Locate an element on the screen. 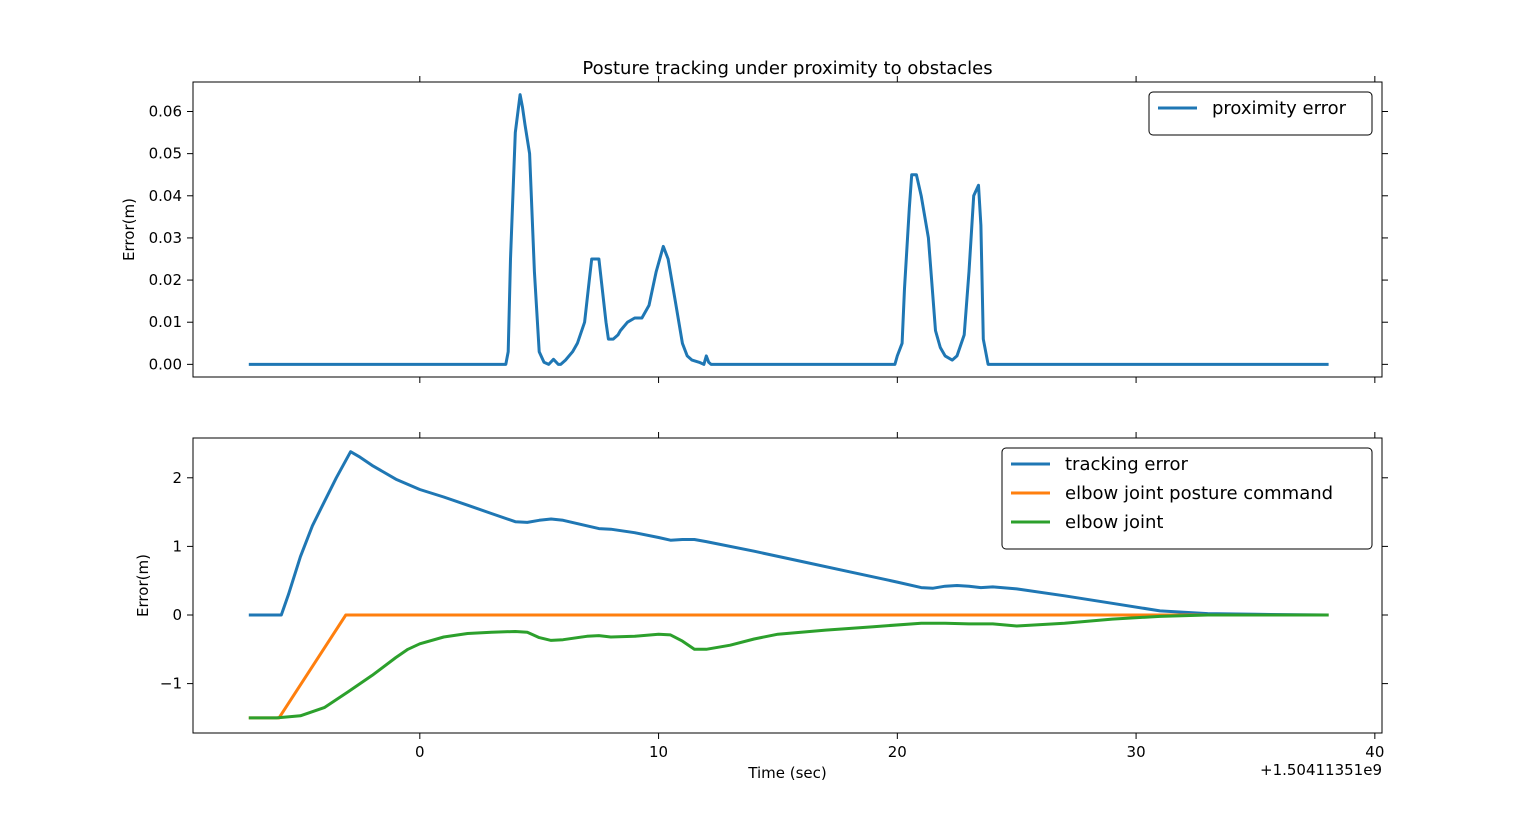 This screenshot has height=814, width=1535. top-legend-label: proximity error is located at coordinates (1279, 108).